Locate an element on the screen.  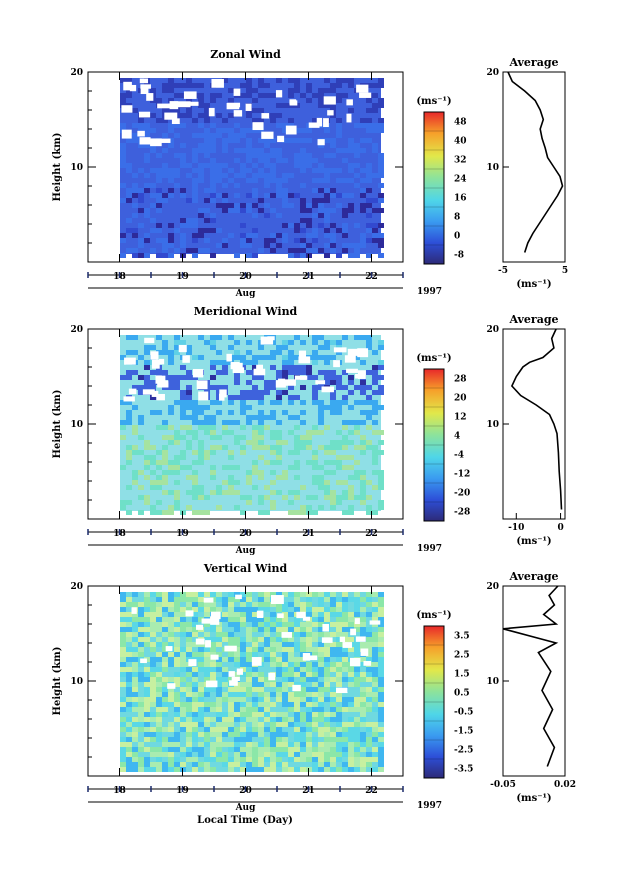
figure-xlabel: Local Time (Day) is located at coordinates (245, 820).